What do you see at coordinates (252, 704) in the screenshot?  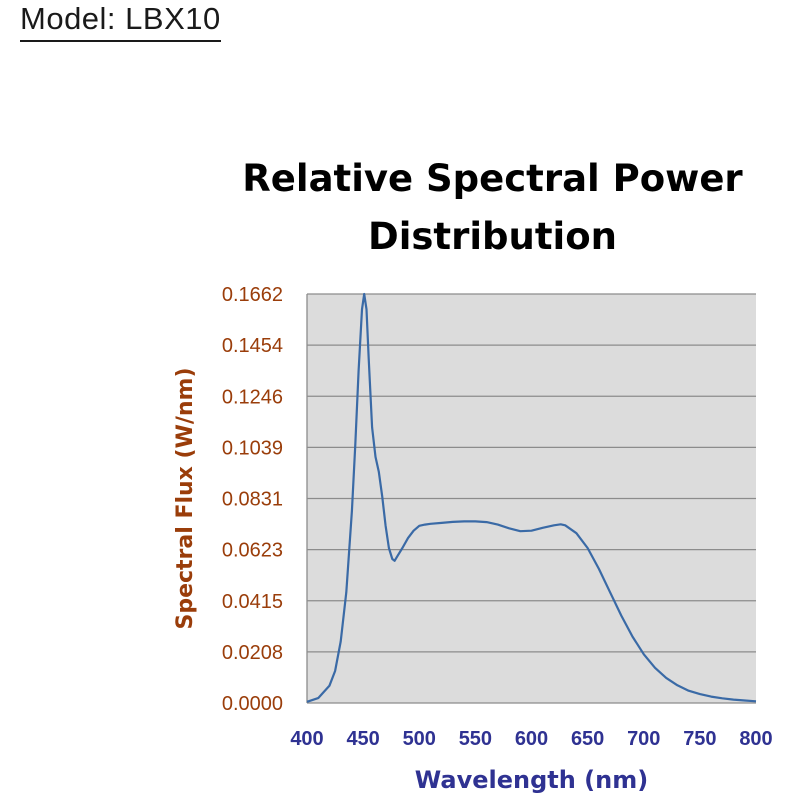 I see `y-tick-label: 0.0000` at bounding box center [252, 704].